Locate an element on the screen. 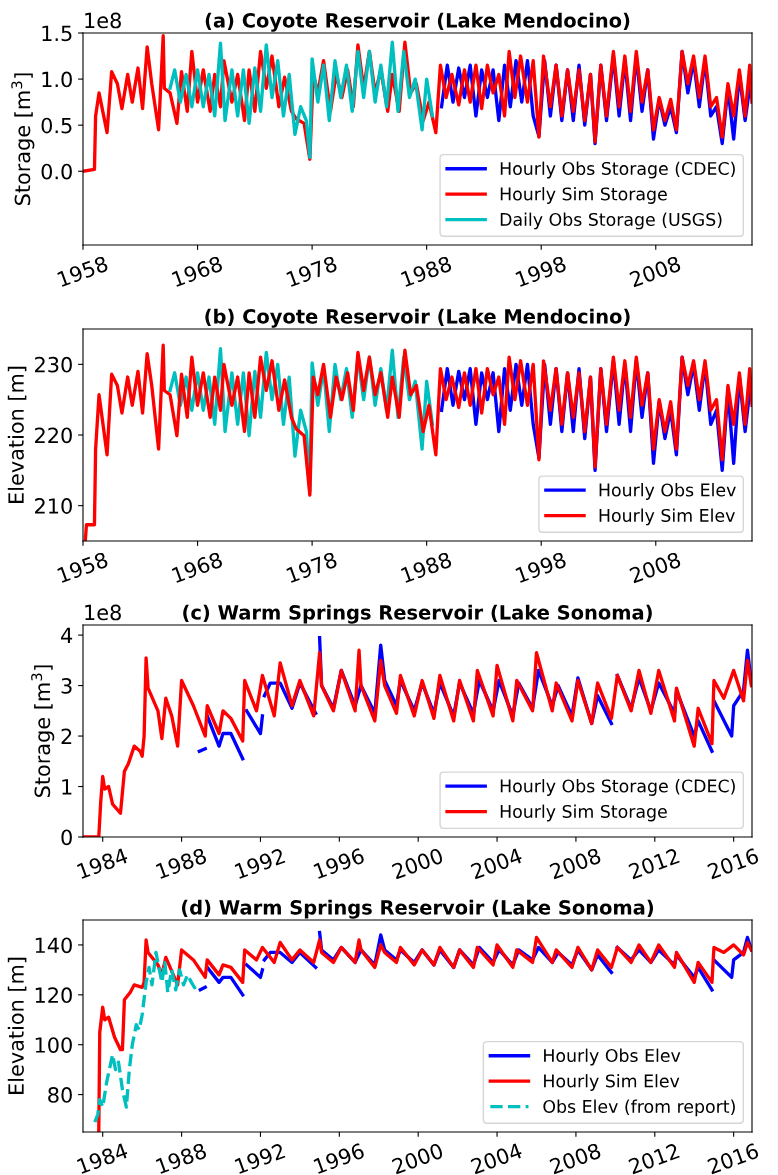  y-tick-label: 2 is located at coordinates (66, 736).